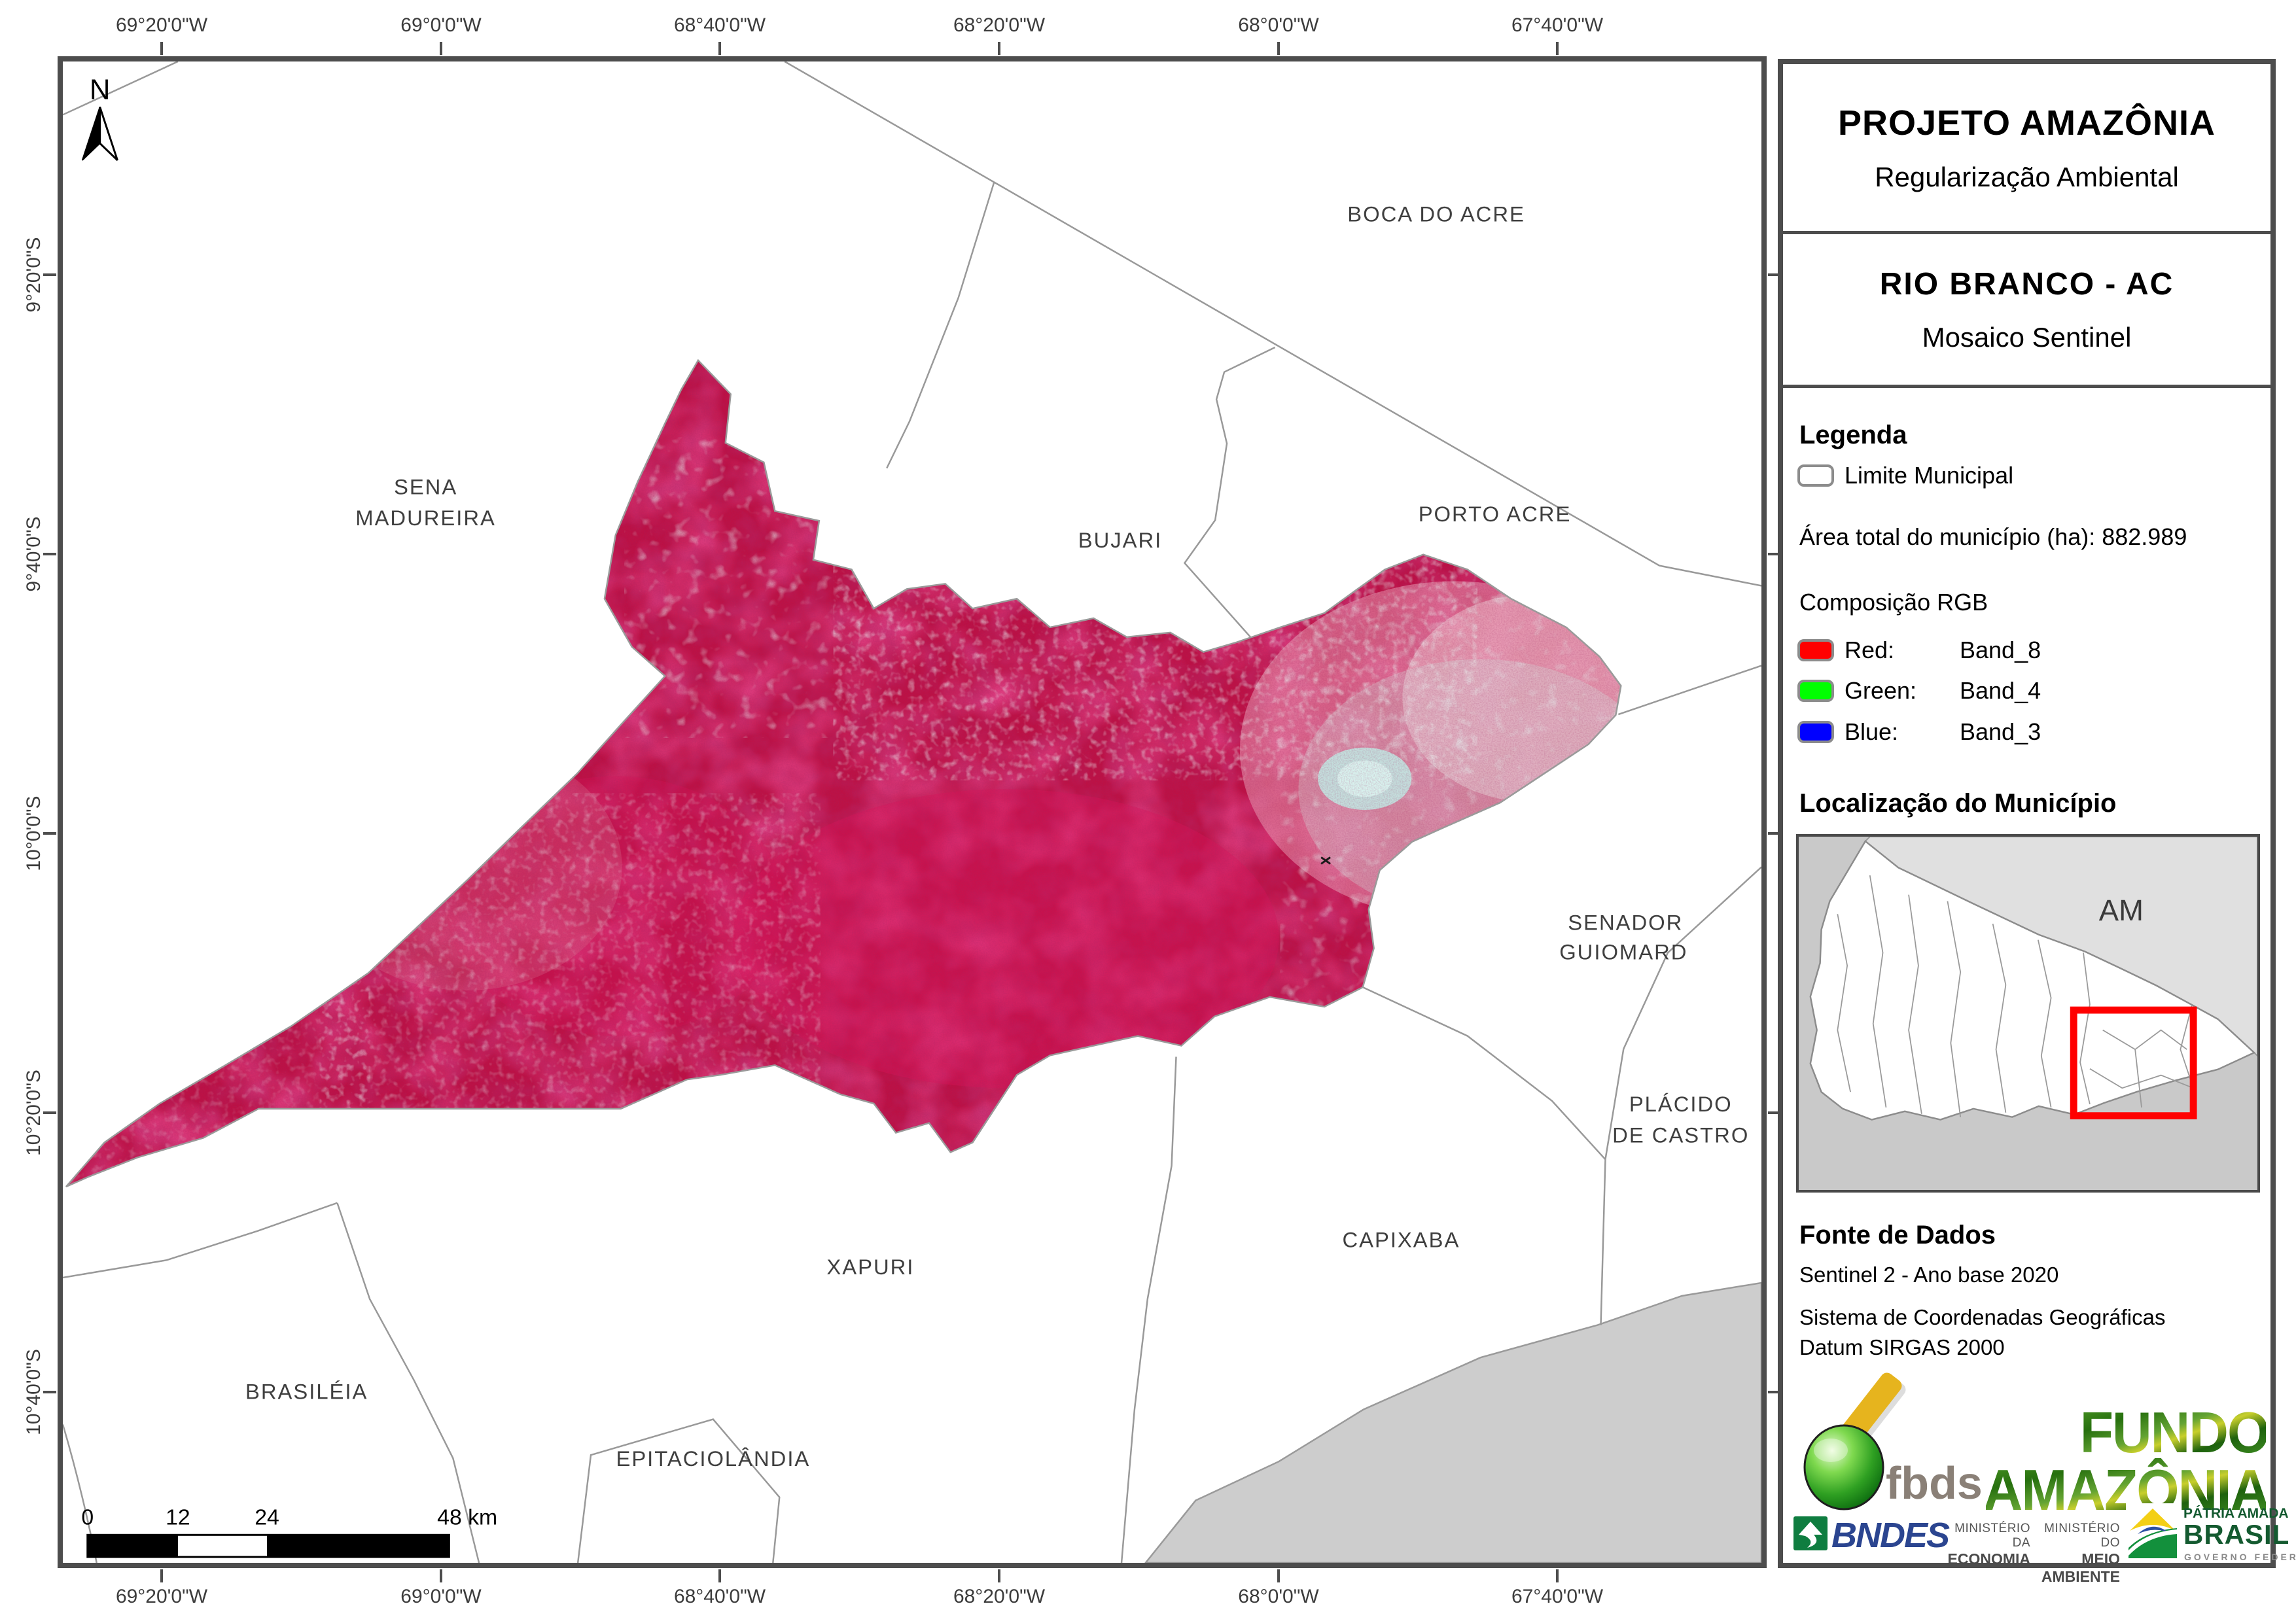 The image size is (2296, 1623). I want to click on fundo-wordmark-line1: FUNDO, so click(2173, 1433).